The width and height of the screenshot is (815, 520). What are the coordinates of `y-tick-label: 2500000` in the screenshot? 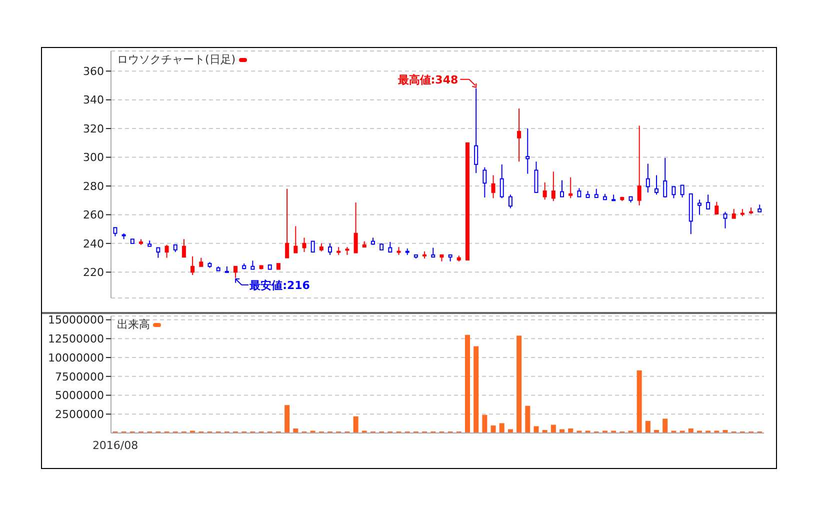 It's located at (79, 415).